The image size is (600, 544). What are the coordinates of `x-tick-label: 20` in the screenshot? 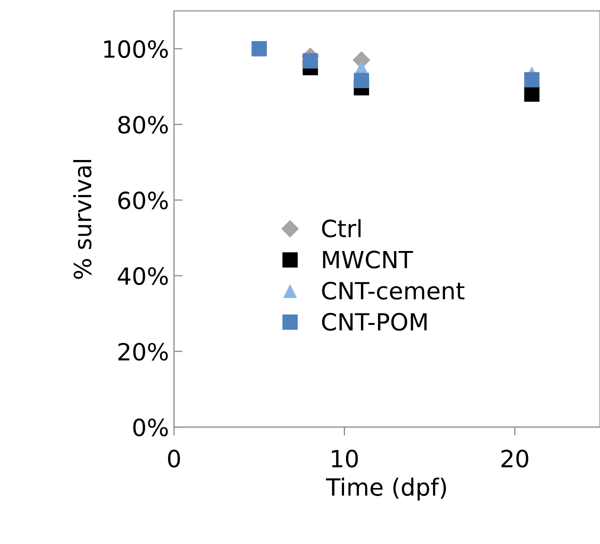 It's located at (515, 459).